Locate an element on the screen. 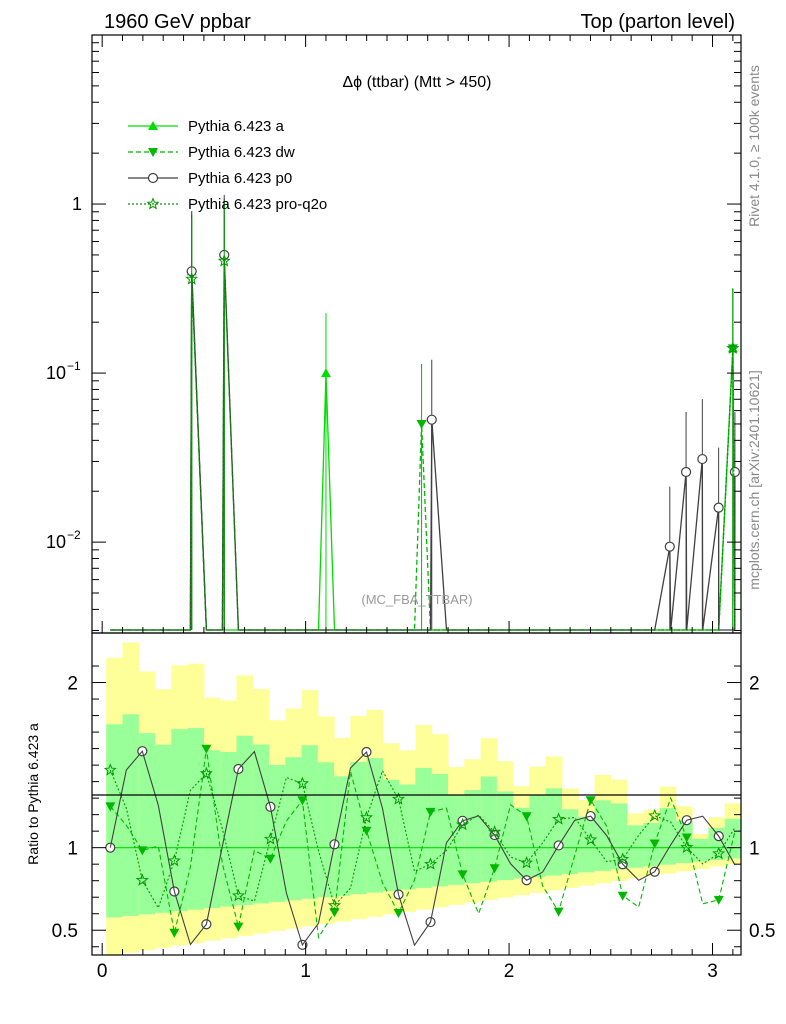  ratio-y-axis-label: Ratio to Pythia 6.423 a is located at coordinates (33, 794).